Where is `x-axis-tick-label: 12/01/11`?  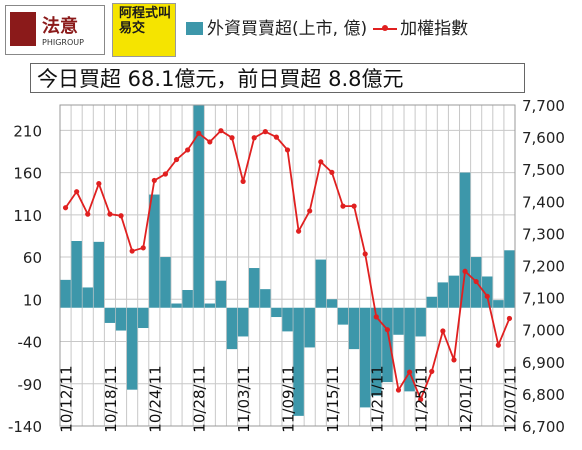 x-axis-tick-label: 12/01/11 is located at coordinates (466, 398).